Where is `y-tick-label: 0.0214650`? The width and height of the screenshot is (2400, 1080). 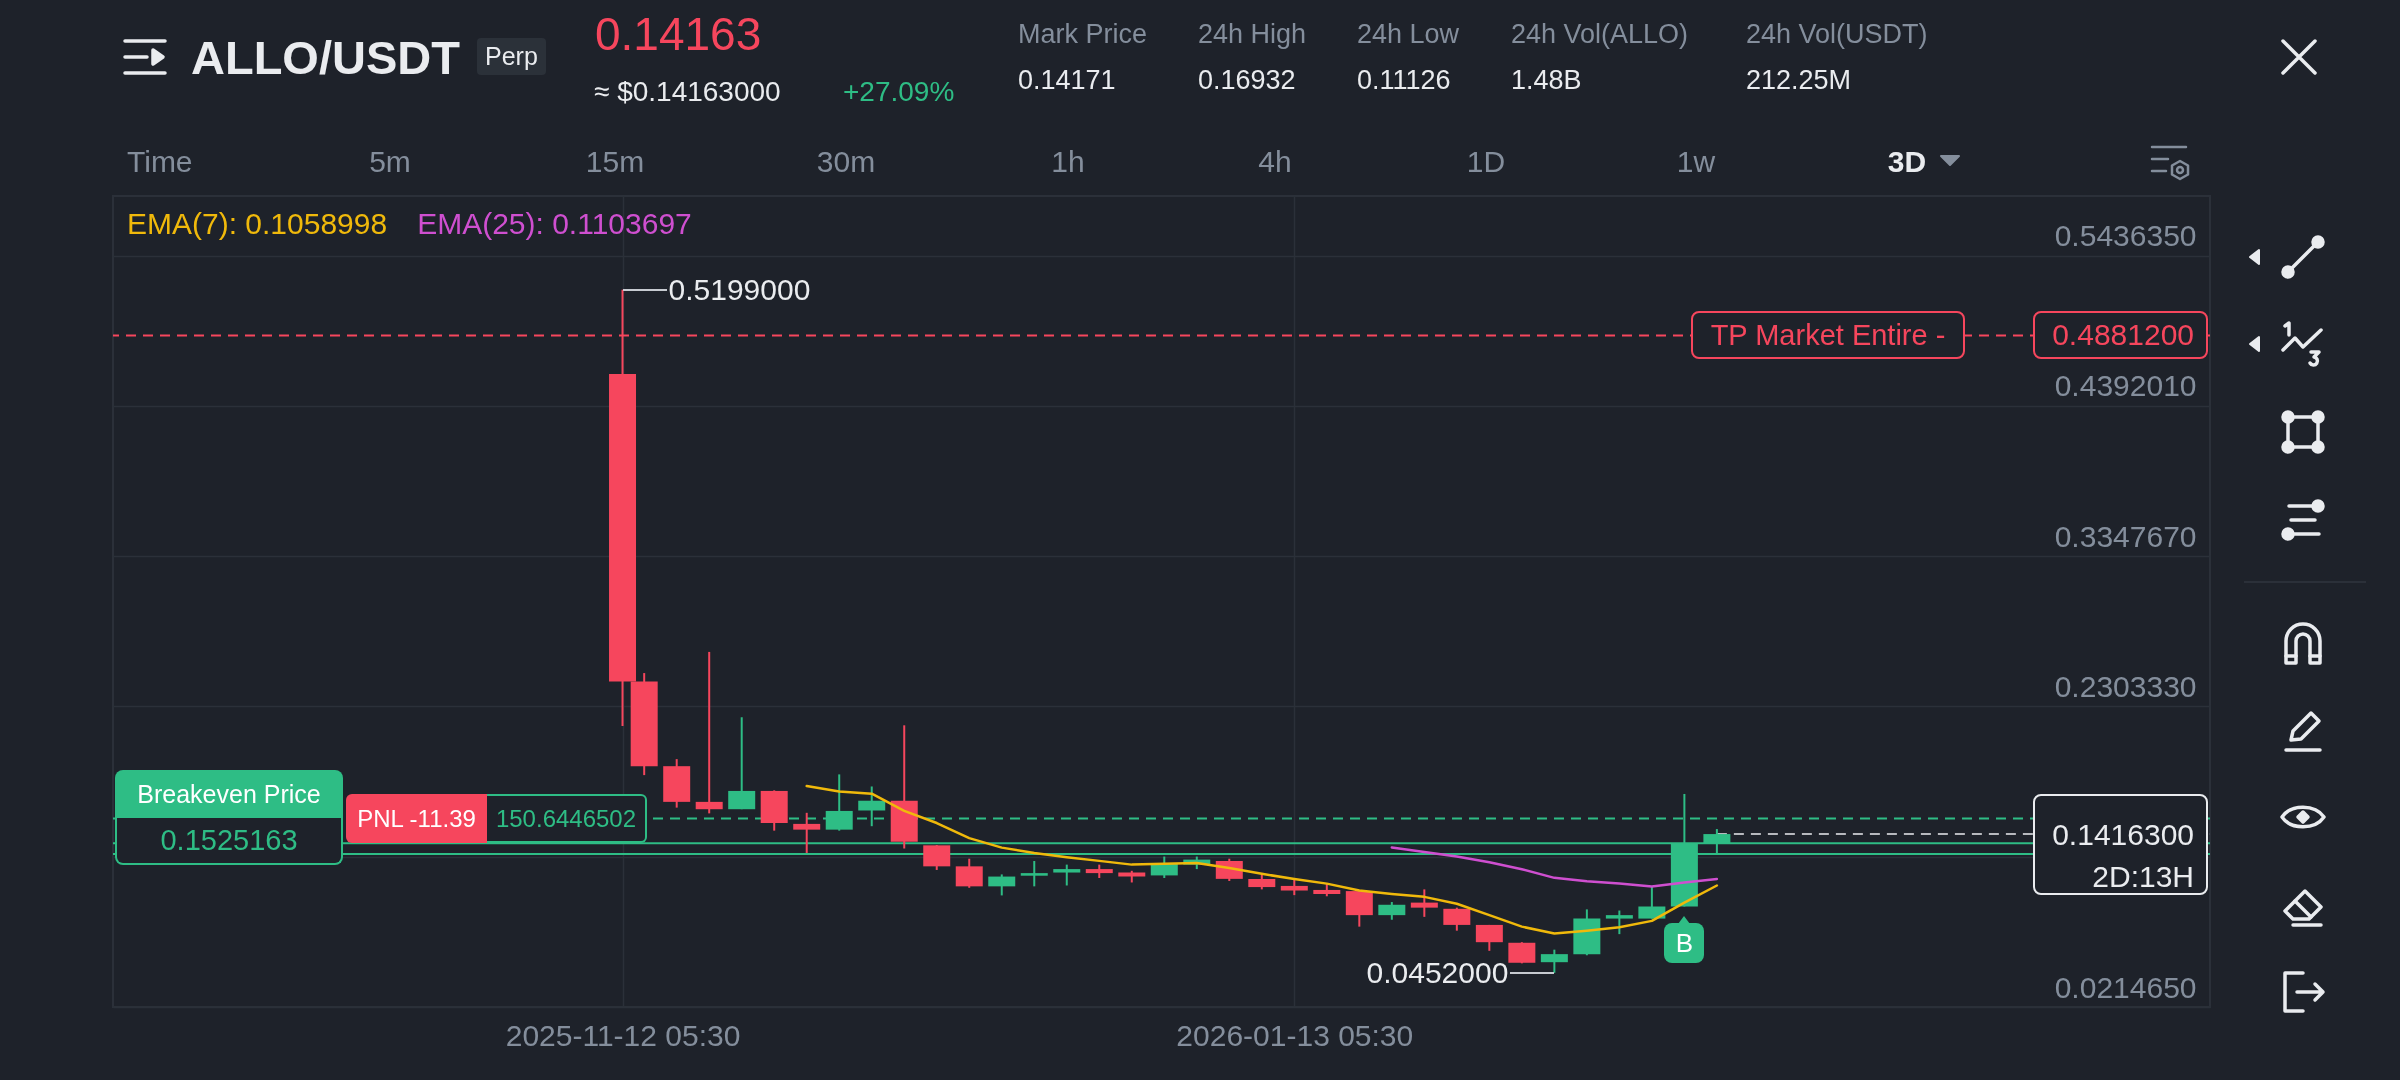
y-tick-label: 0.0214650 is located at coordinates (2125, 987).